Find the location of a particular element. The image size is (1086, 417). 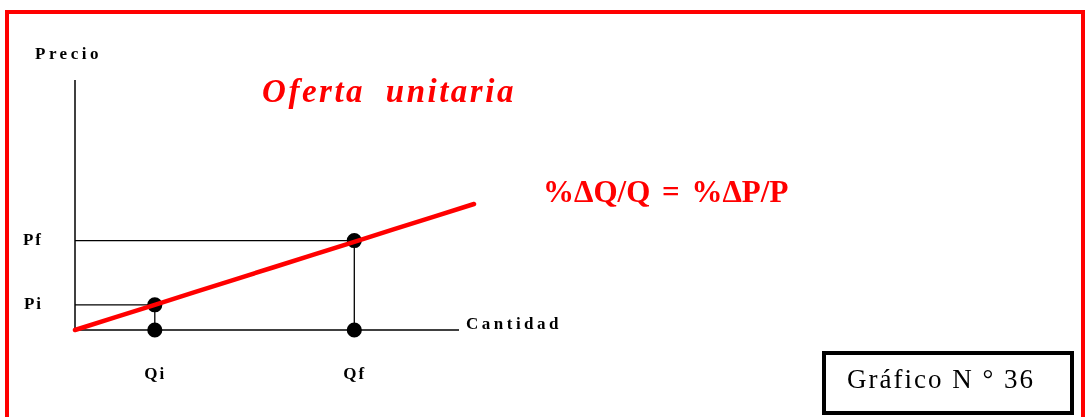

x-tick-label: Qf is located at coordinates (355, 374).